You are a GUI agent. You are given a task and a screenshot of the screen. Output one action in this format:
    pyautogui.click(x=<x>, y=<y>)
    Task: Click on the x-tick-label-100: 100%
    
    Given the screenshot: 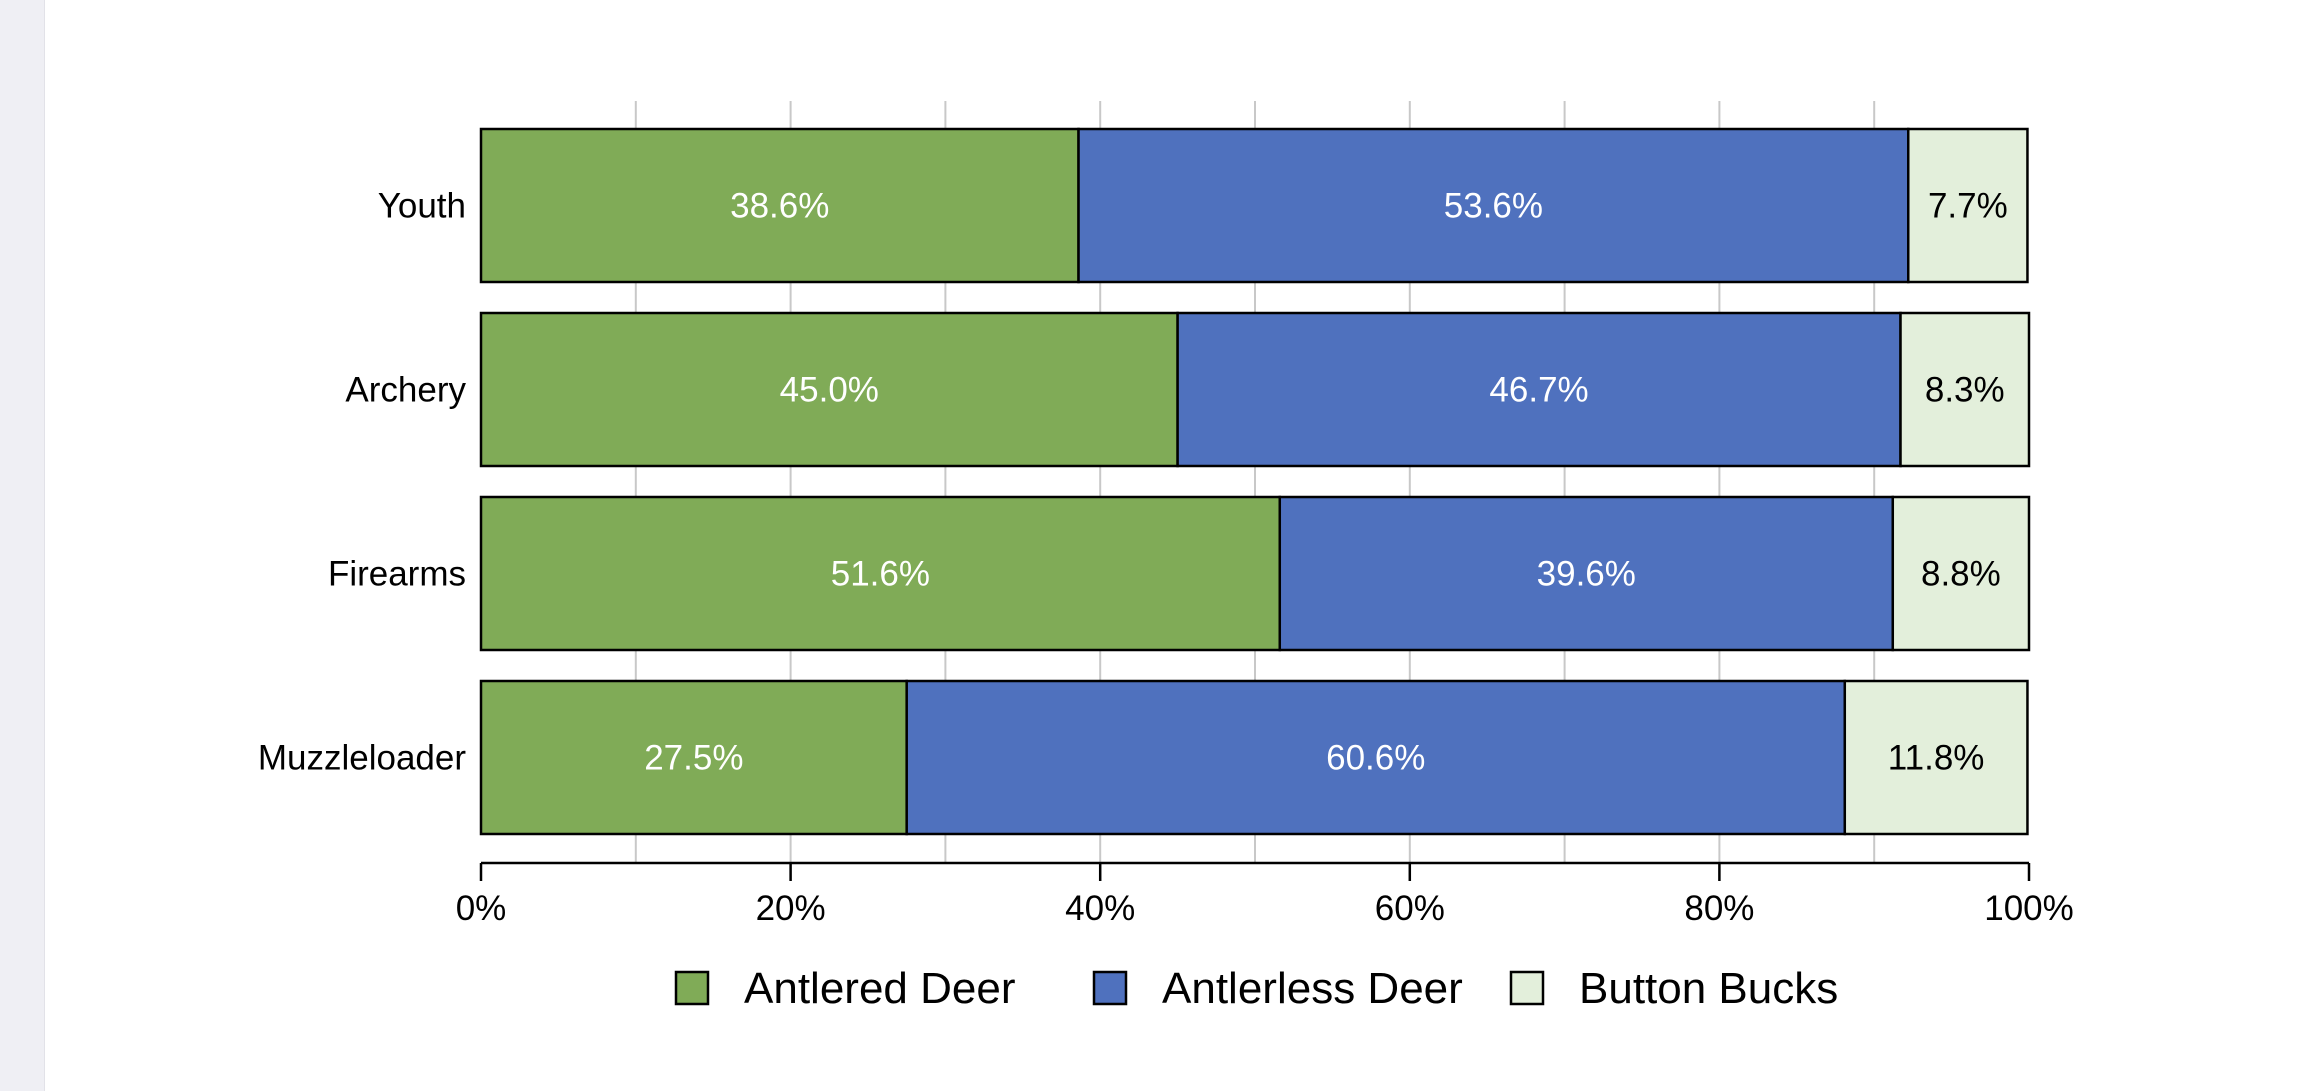 What is the action you would take?
    pyautogui.click(x=2029, y=908)
    